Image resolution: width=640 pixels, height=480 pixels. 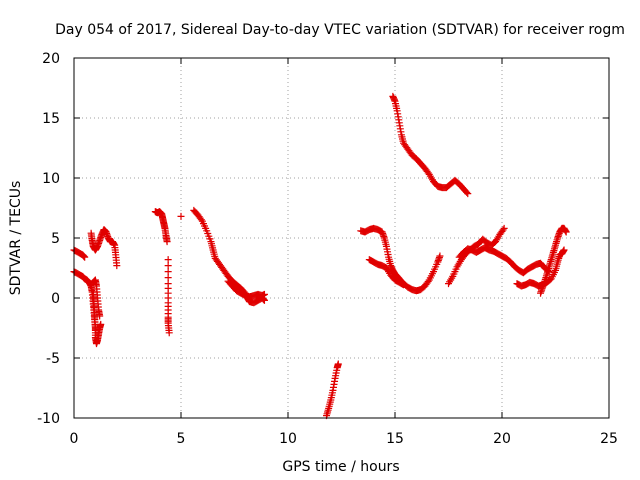 I want to click on y-tick-label: -10, so click(x=48, y=419).